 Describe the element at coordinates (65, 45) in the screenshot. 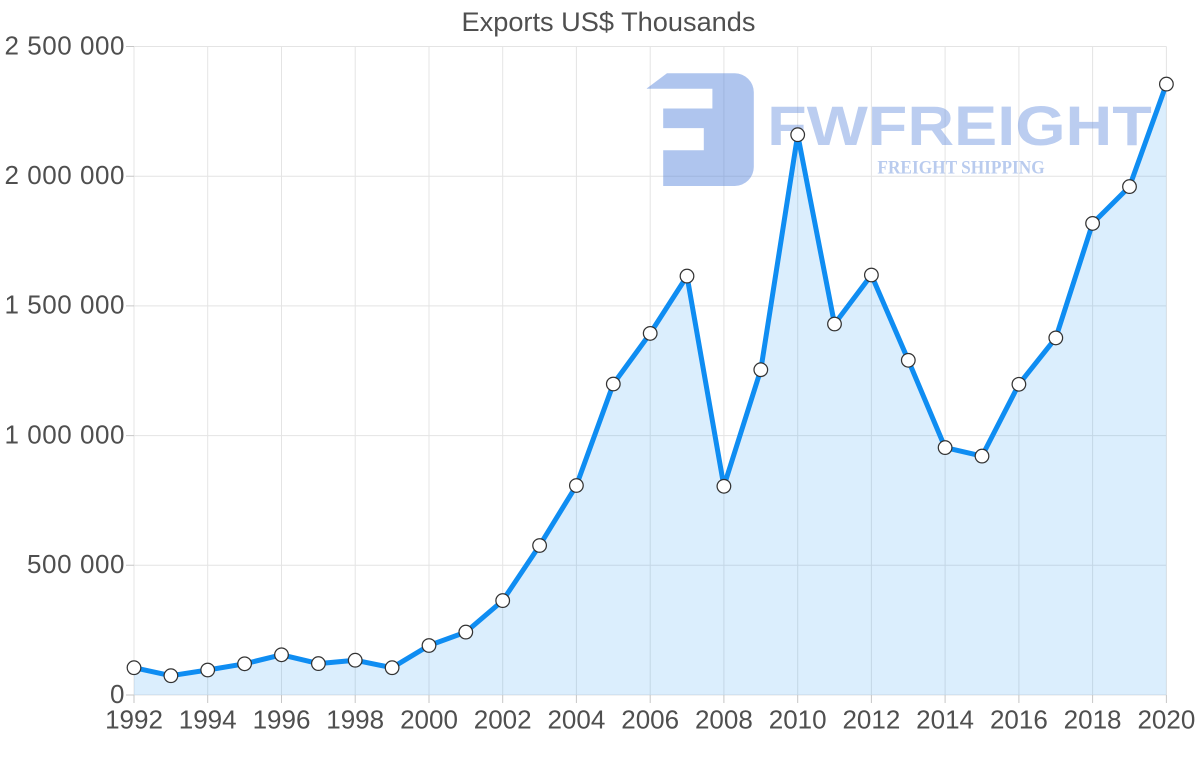

I see `svg-text: 2 500 000` at that location.